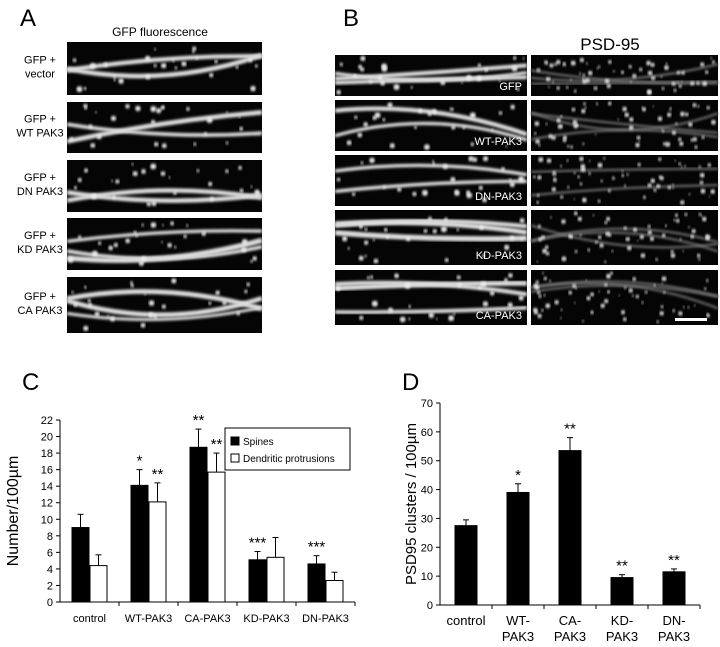 This screenshot has height=647, width=720. Describe the element at coordinates (427, 462) in the screenshot. I see `y-tick-label: 50` at that location.